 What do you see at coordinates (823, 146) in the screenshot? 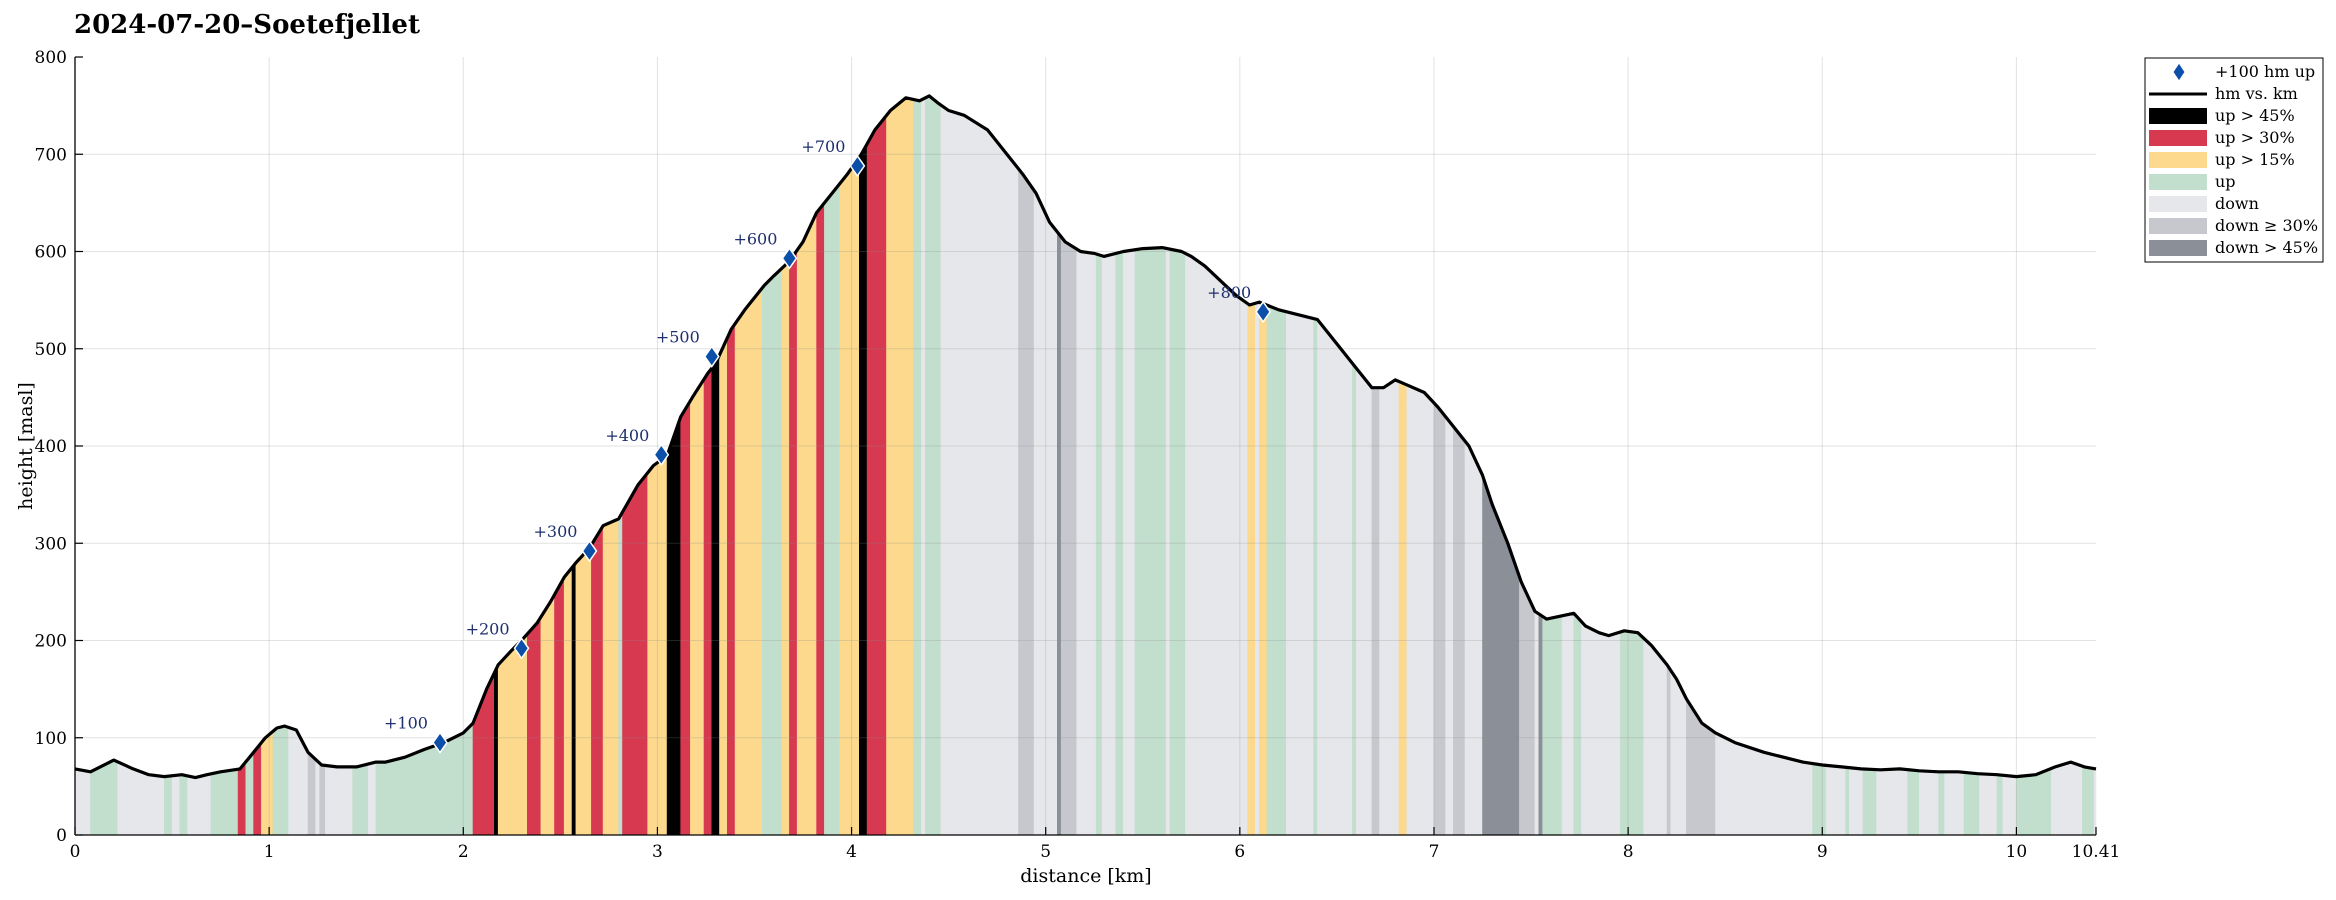
I see `marker-label: +700` at bounding box center [823, 146].